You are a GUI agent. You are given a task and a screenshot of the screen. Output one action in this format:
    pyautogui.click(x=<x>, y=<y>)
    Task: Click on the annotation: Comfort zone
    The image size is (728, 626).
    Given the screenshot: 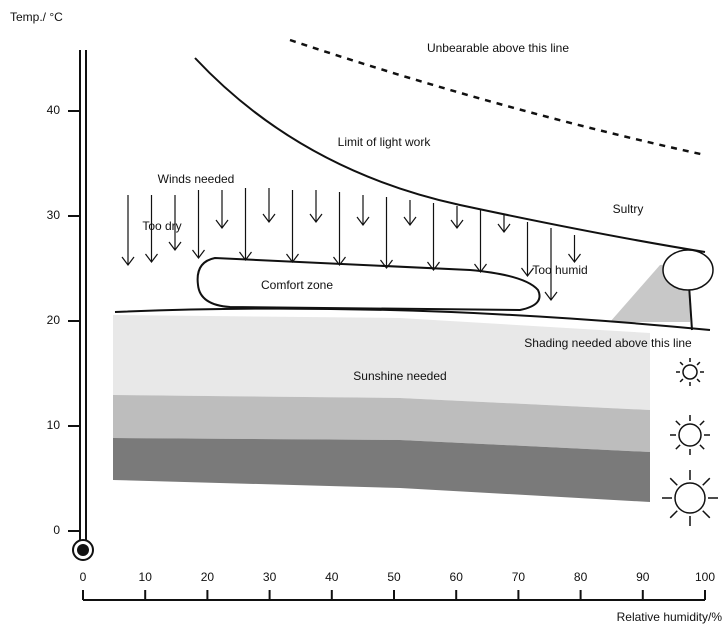 What is the action you would take?
    pyautogui.click(x=297, y=285)
    